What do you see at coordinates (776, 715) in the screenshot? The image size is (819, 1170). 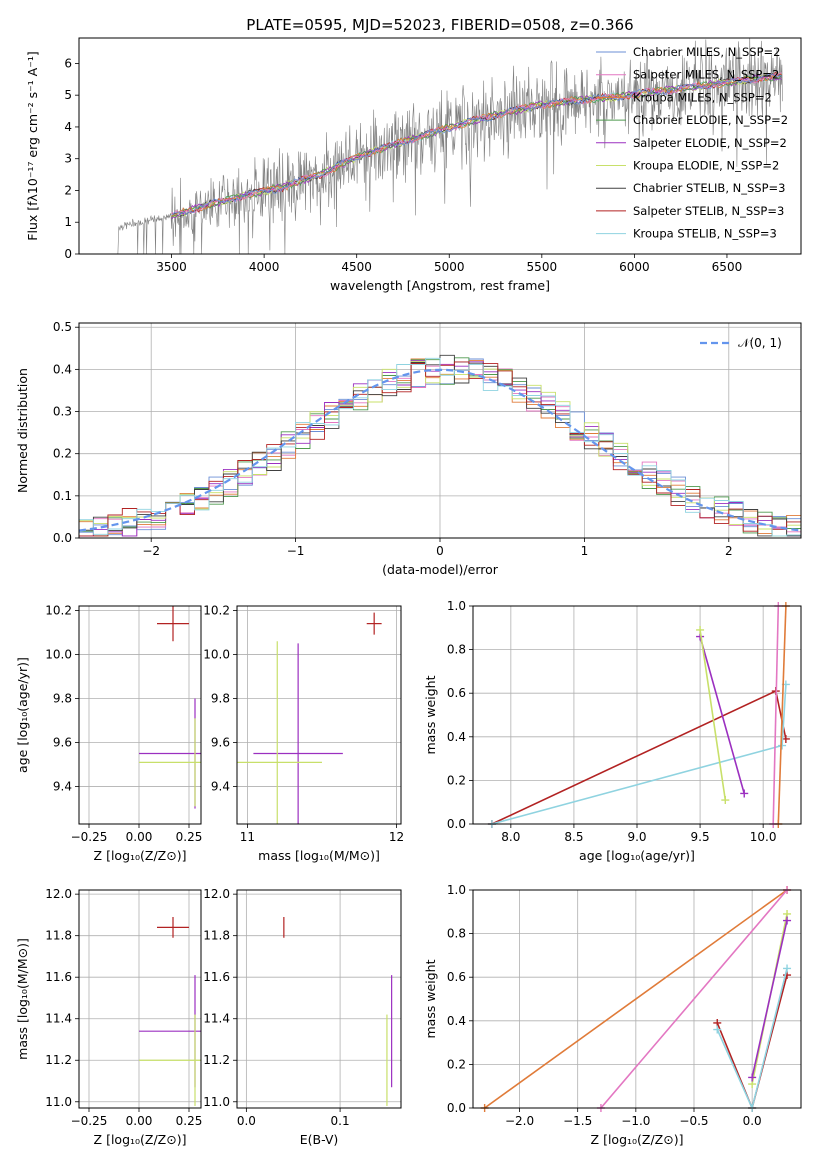 I see `weight-line-salpeter_miles` at bounding box center [776, 715].